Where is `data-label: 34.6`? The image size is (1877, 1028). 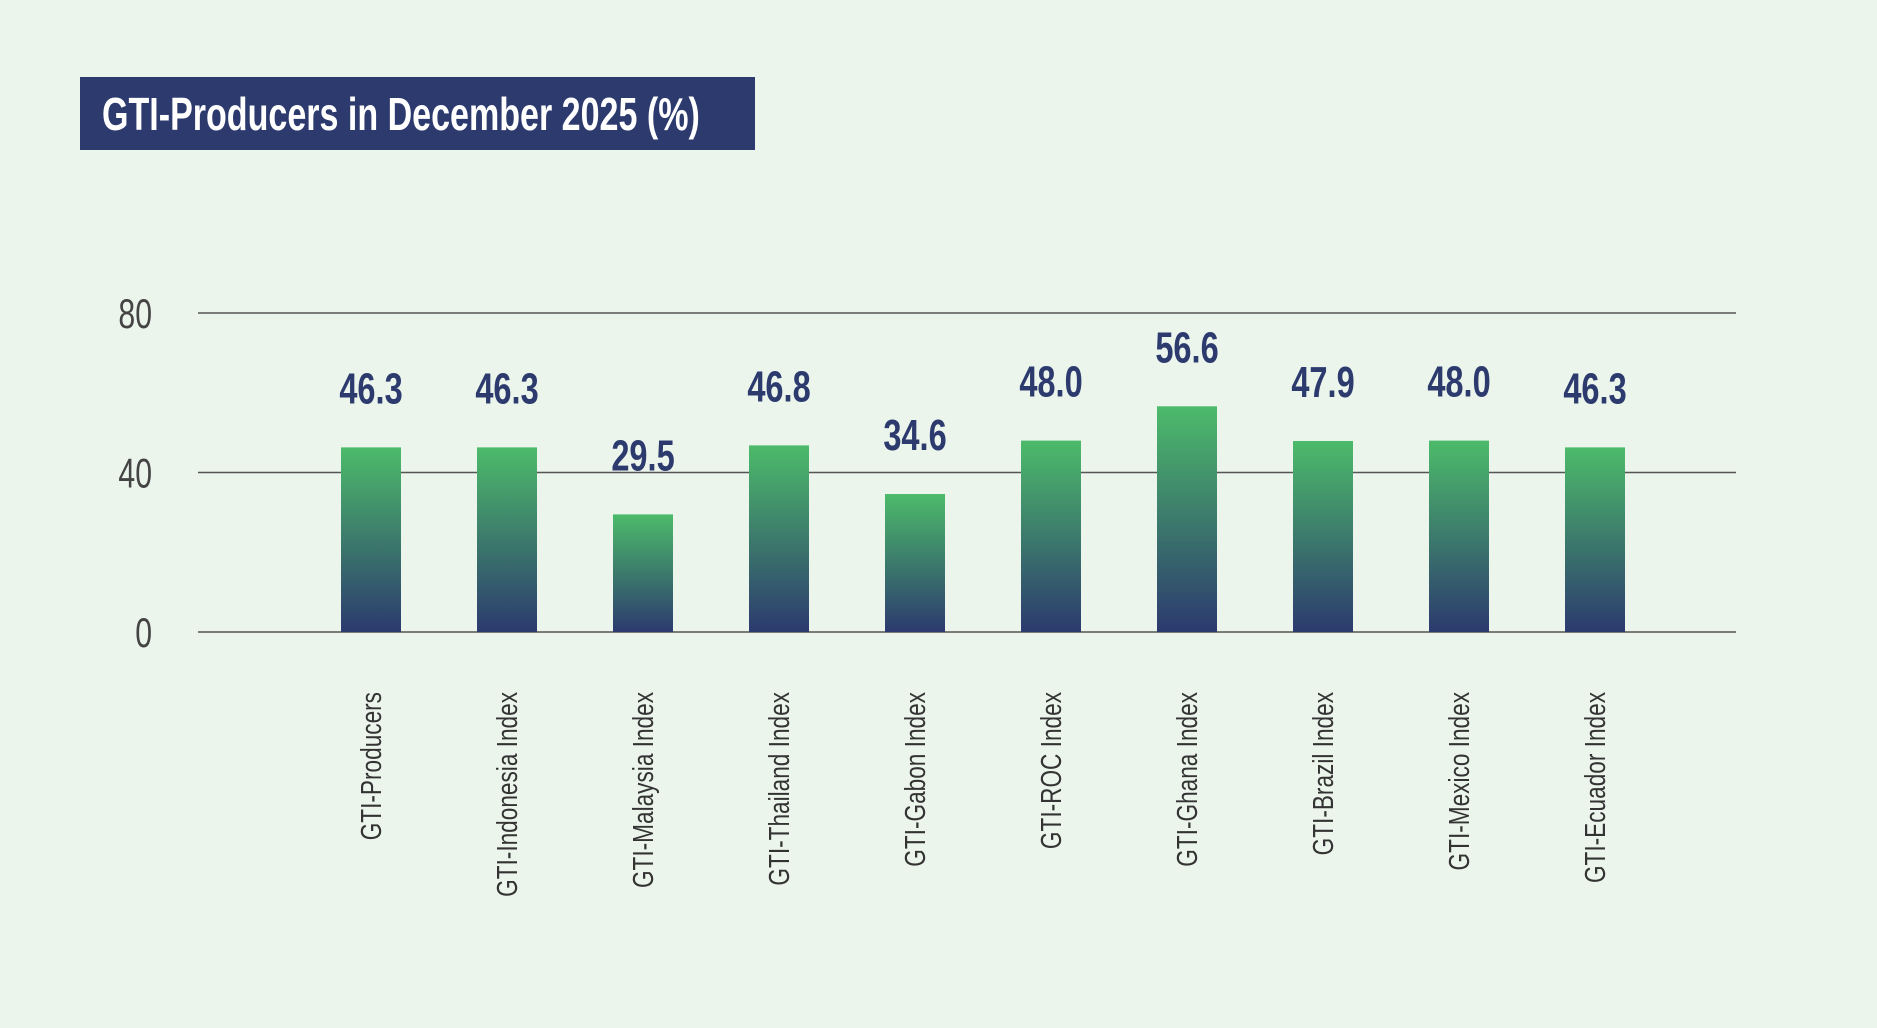 data-label: 34.6 is located at coordinates (914, 435).